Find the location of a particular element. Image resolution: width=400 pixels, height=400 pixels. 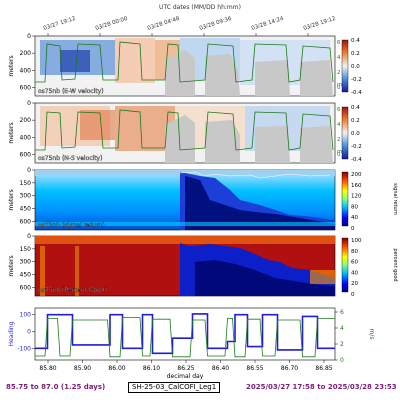

colorbar-label: signal return is located at coordinates (395, 199).